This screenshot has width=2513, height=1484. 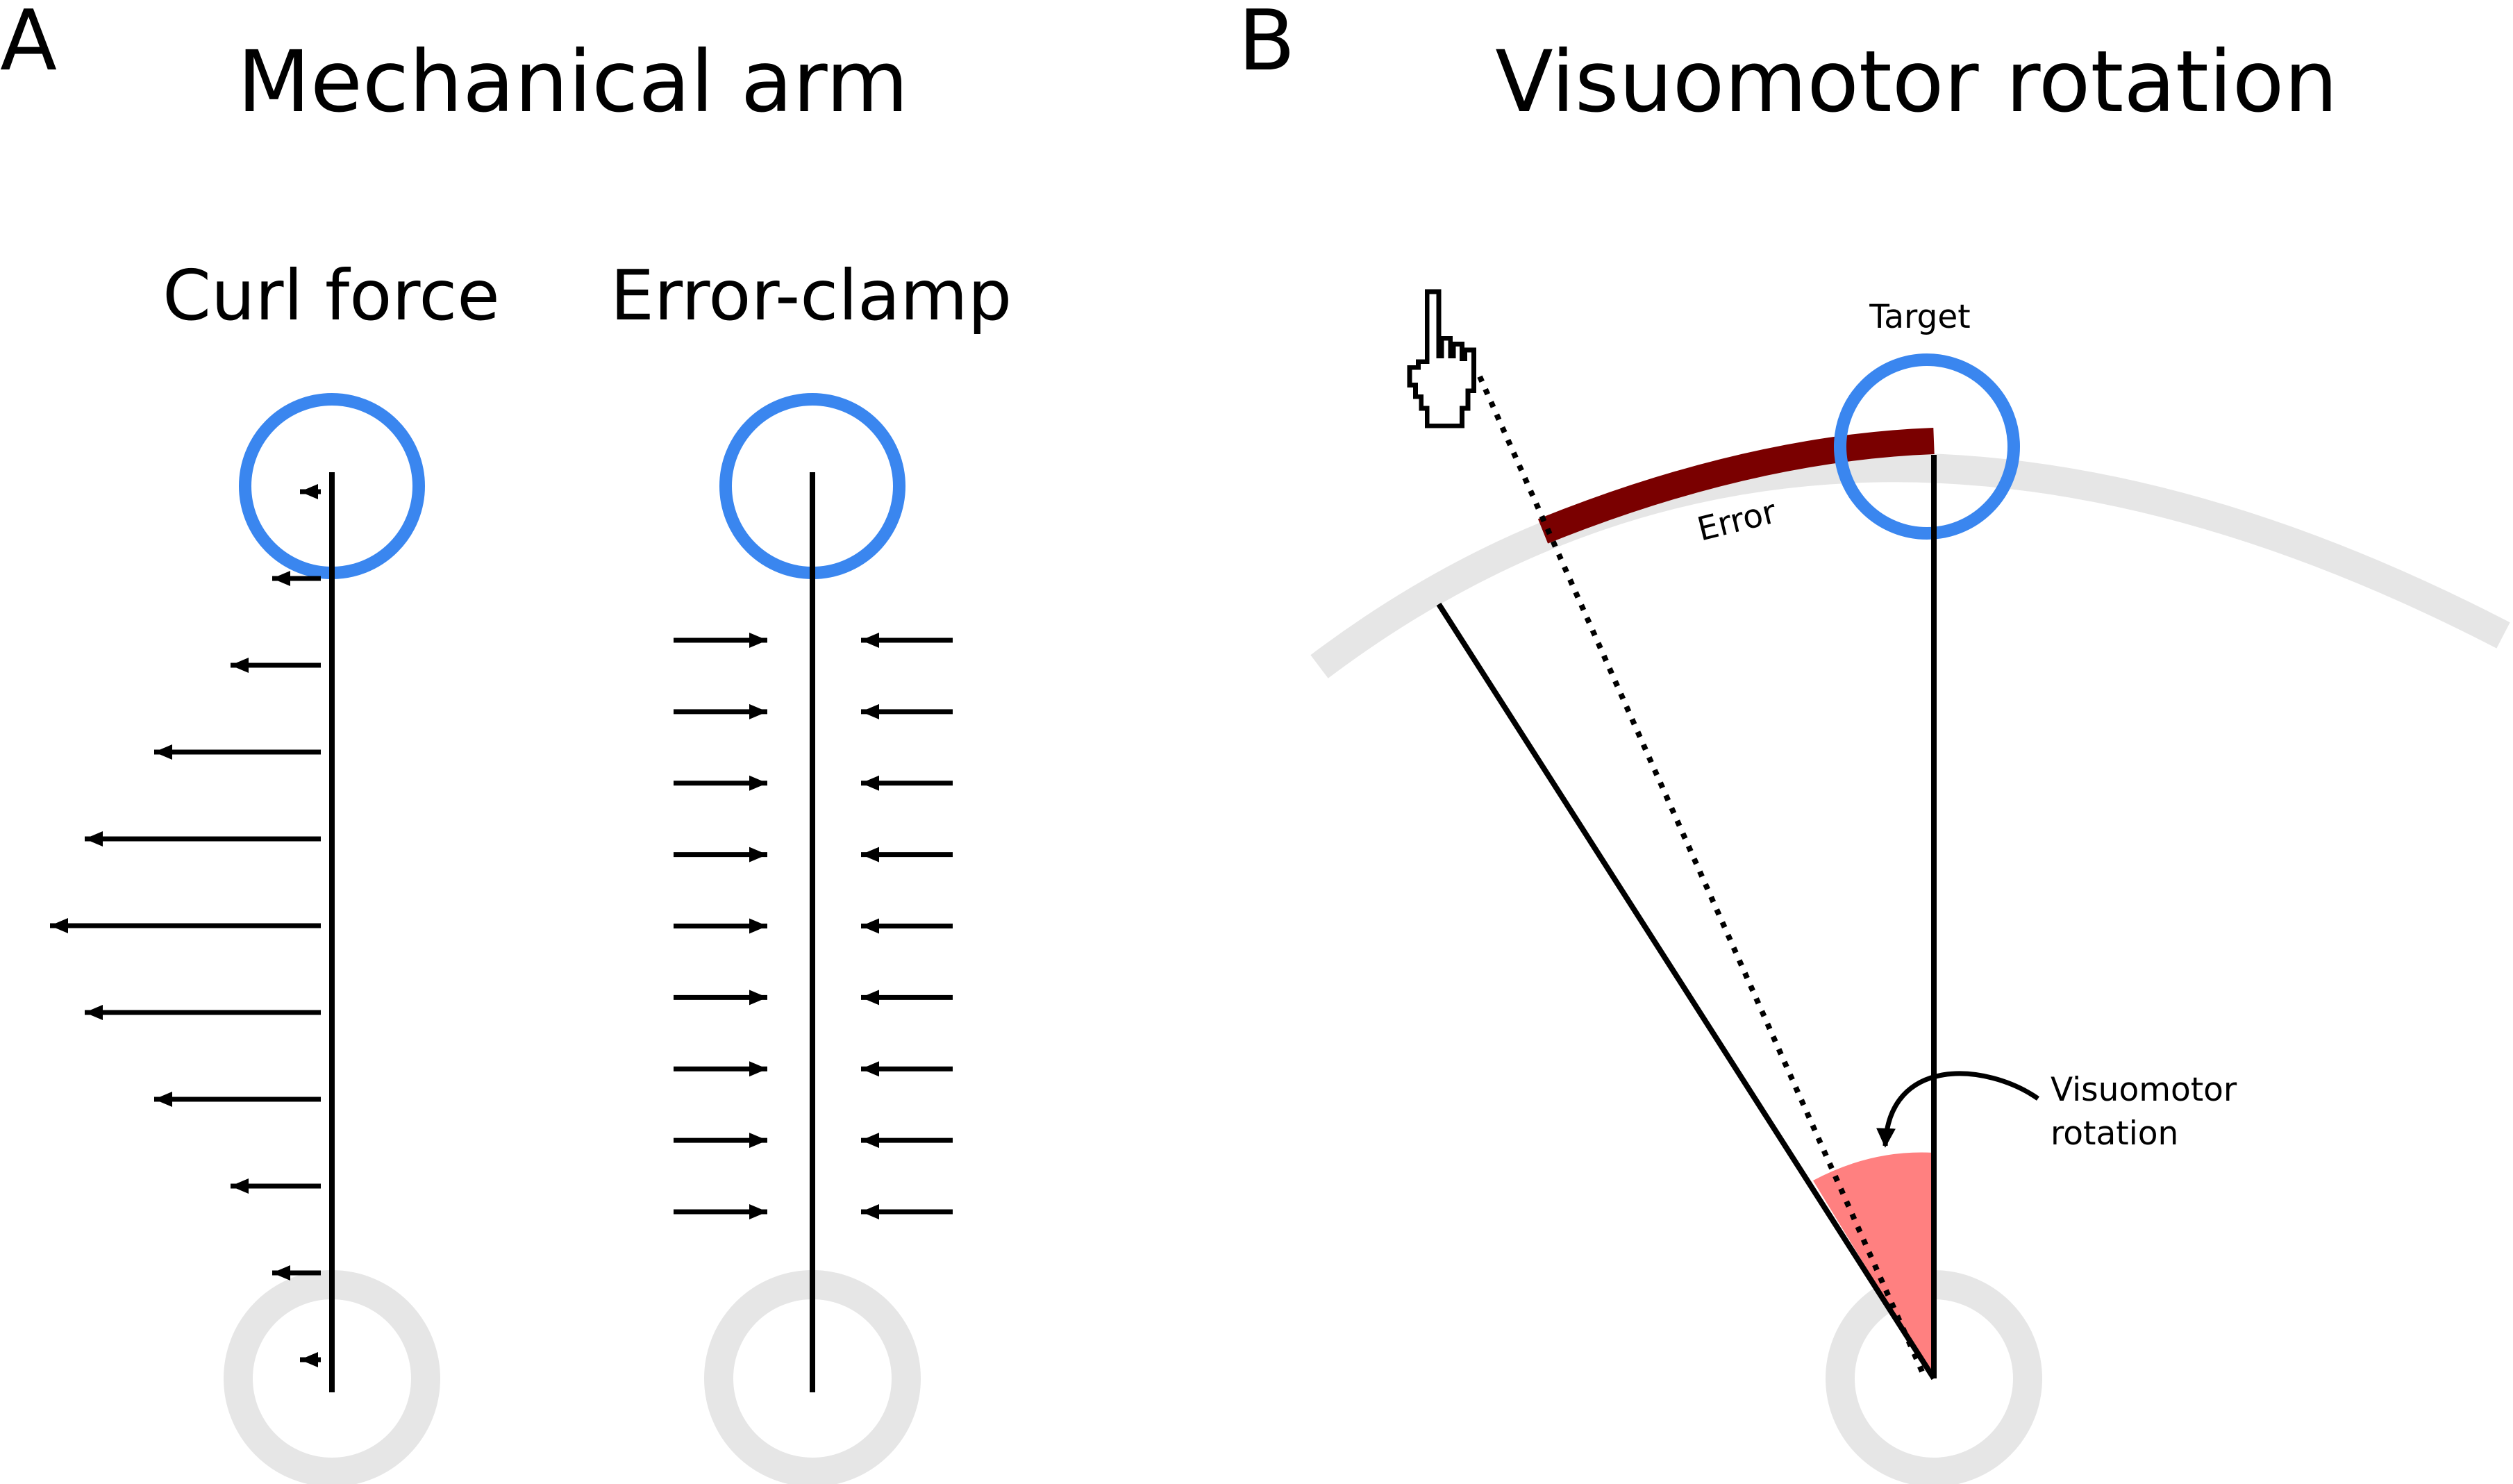 What do you see at coordinates (1957, 1110) in the screenshot?
I see `rotation-annotation-arrow` at bounding box center [1957, 1110].